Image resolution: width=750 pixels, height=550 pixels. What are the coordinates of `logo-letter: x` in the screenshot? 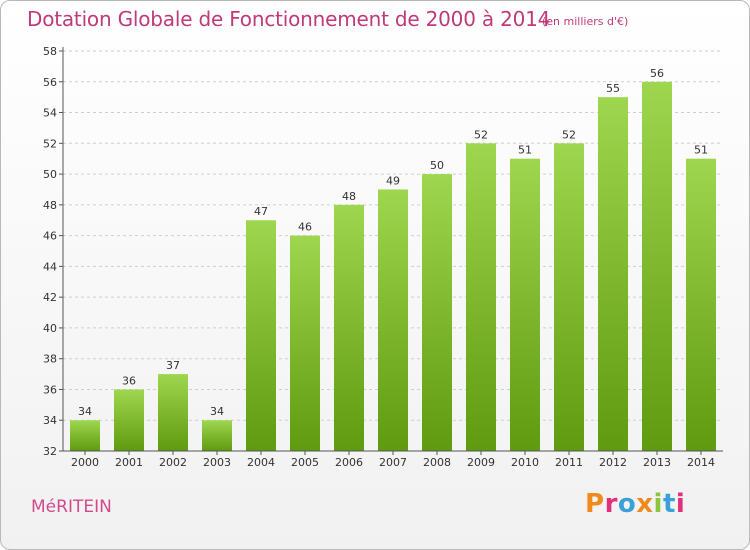 It's located at (645, 504).